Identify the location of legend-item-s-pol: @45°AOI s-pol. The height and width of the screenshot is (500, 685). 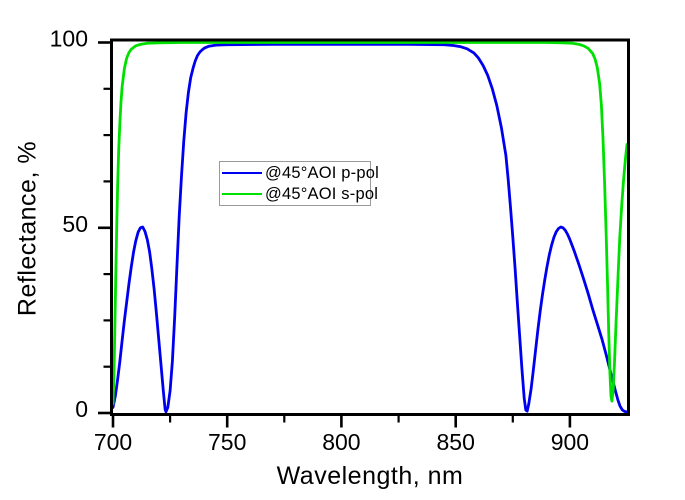
(299, 194).